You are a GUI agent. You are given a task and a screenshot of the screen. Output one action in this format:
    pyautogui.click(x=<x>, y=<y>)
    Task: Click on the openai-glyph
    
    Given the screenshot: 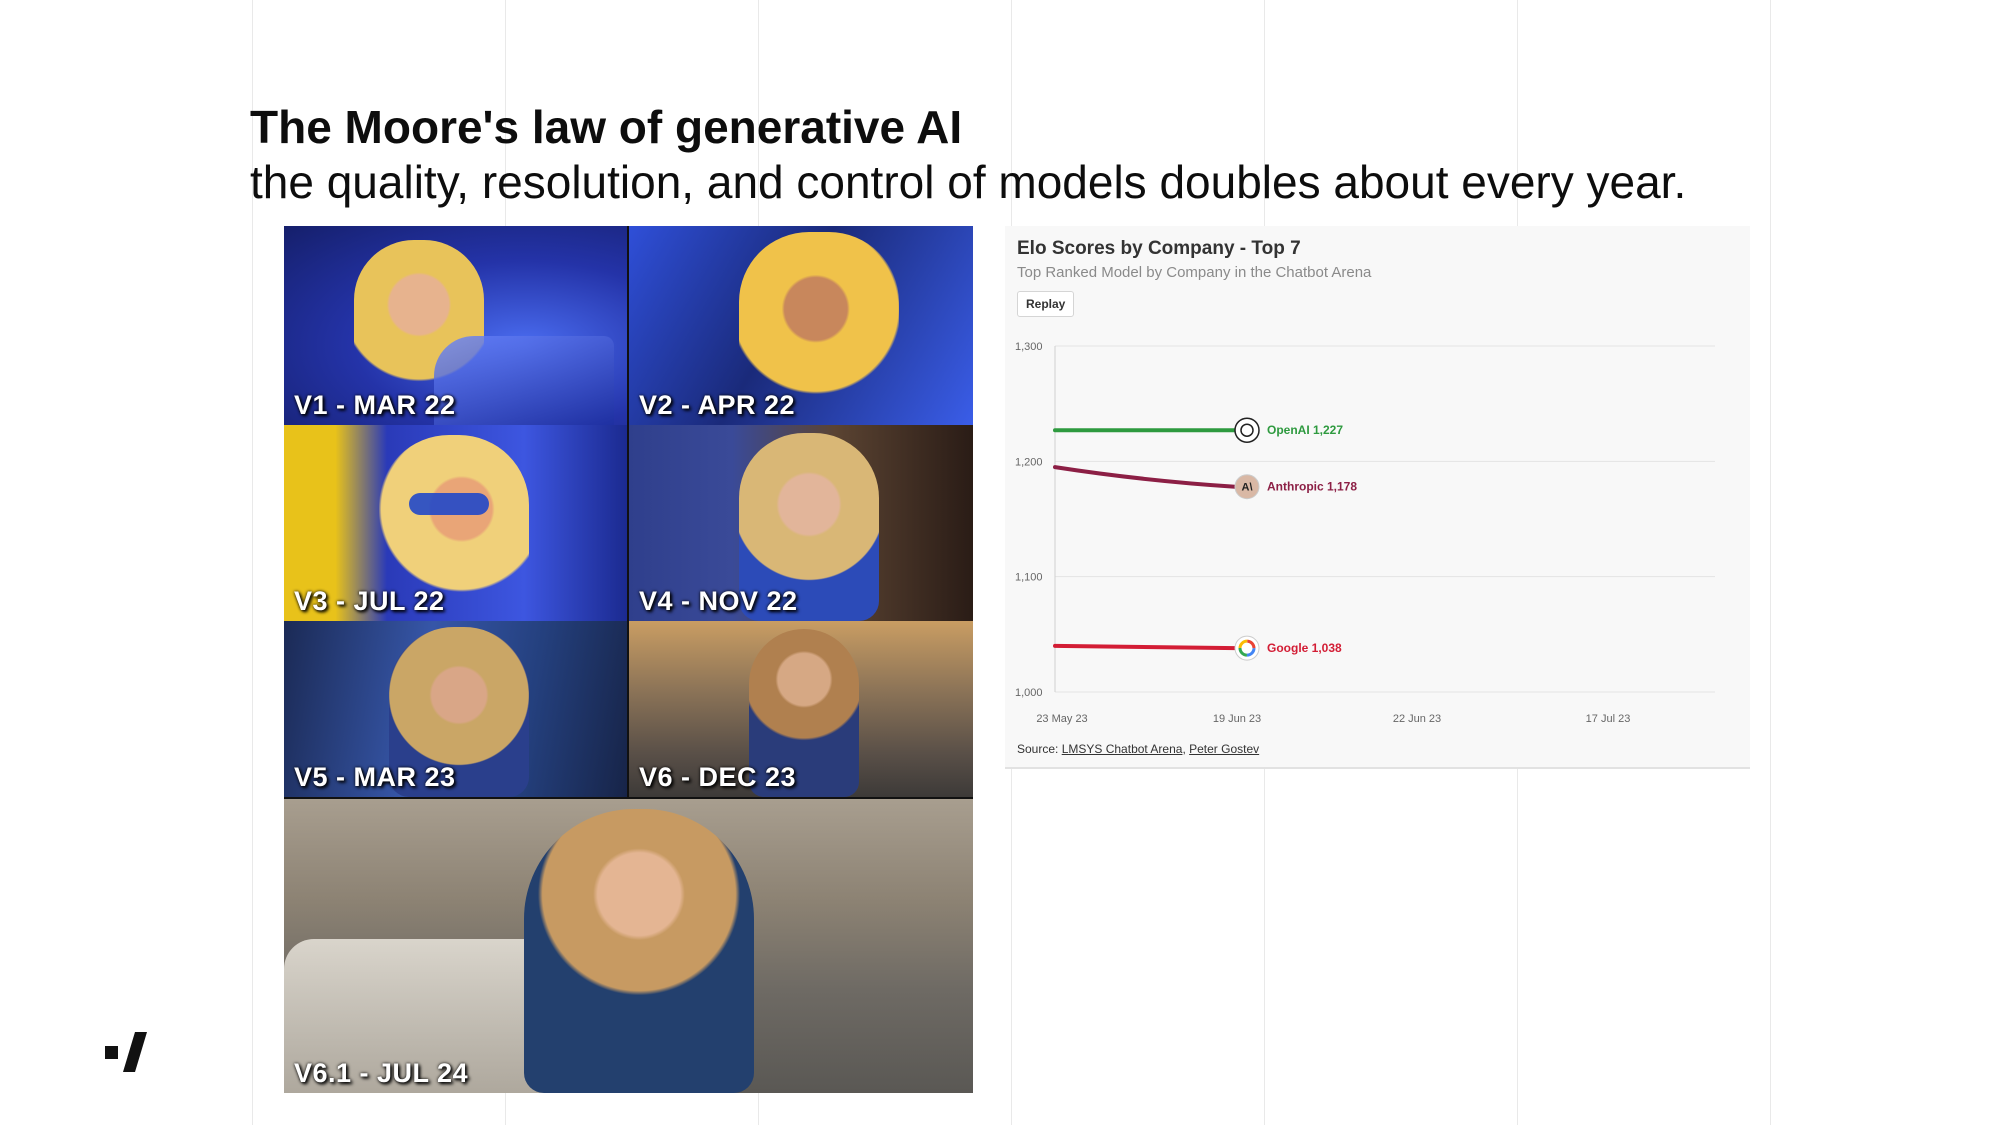 What is the action you would take?
    pyautogui.click(x=1247, y=430)
    